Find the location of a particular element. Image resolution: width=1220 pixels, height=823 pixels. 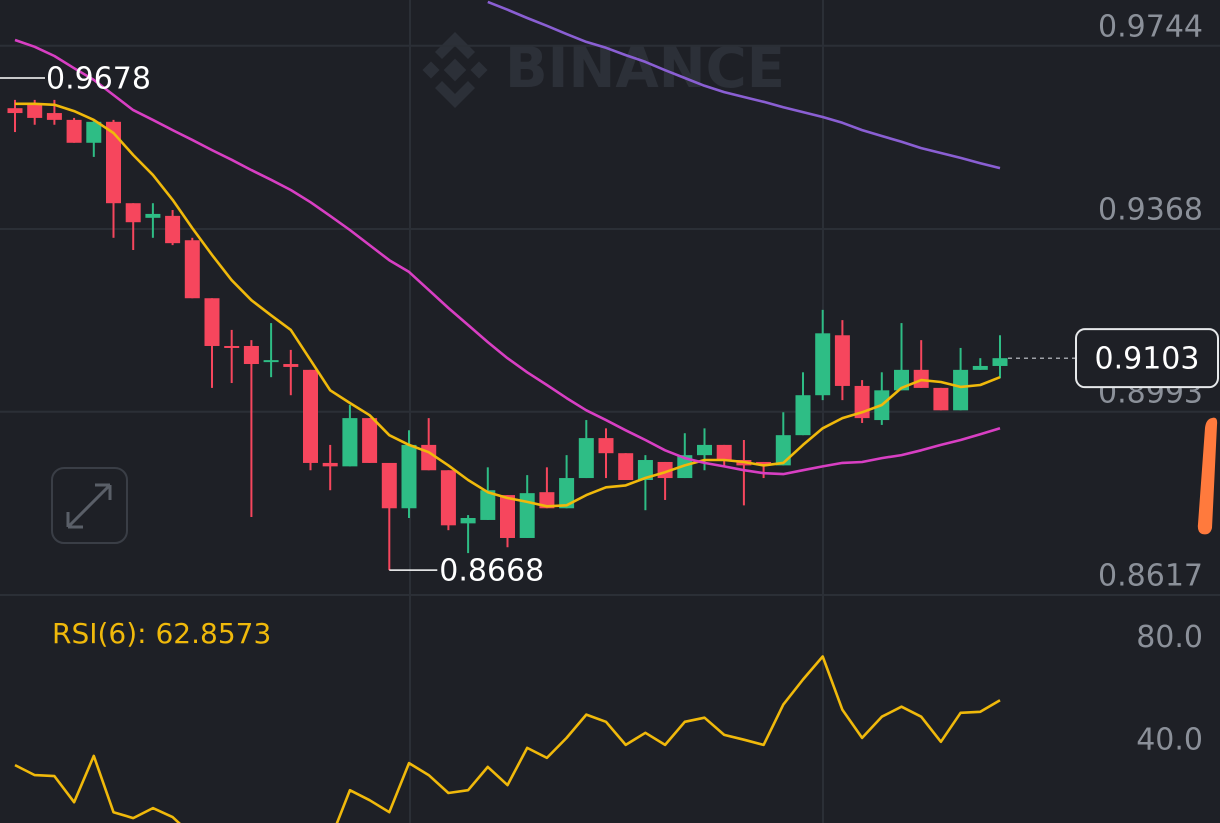

series-line is located at coordinates (744, 85).